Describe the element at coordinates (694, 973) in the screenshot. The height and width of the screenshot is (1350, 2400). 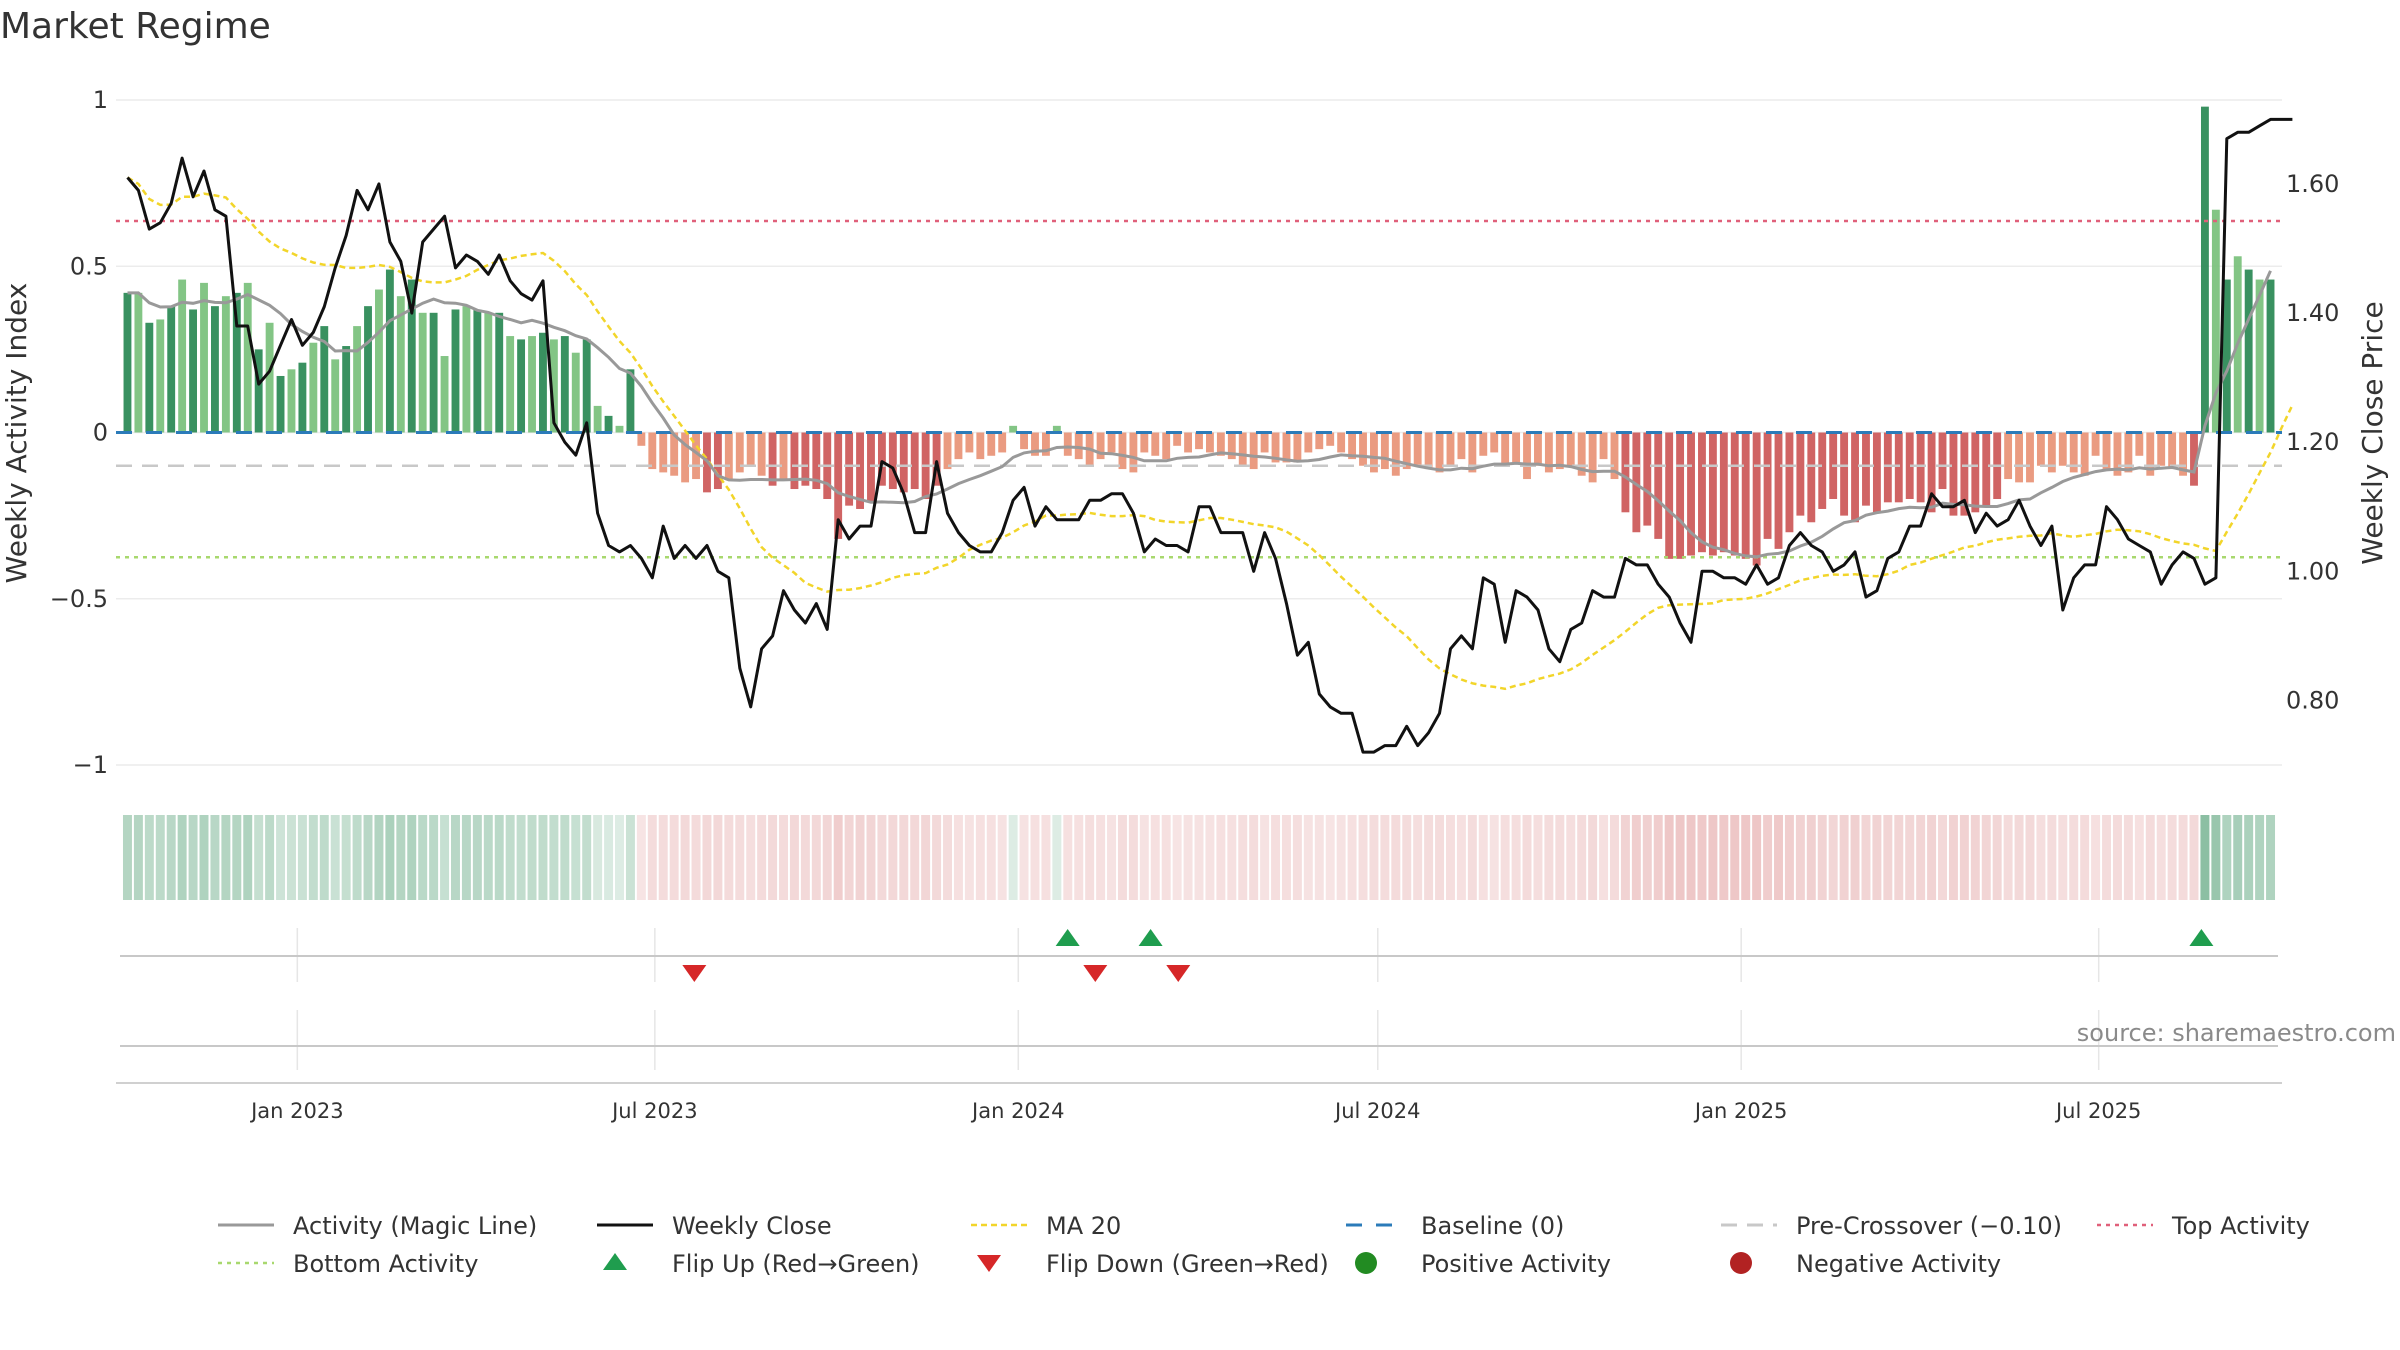
I see `flip-down-marker` at that location.